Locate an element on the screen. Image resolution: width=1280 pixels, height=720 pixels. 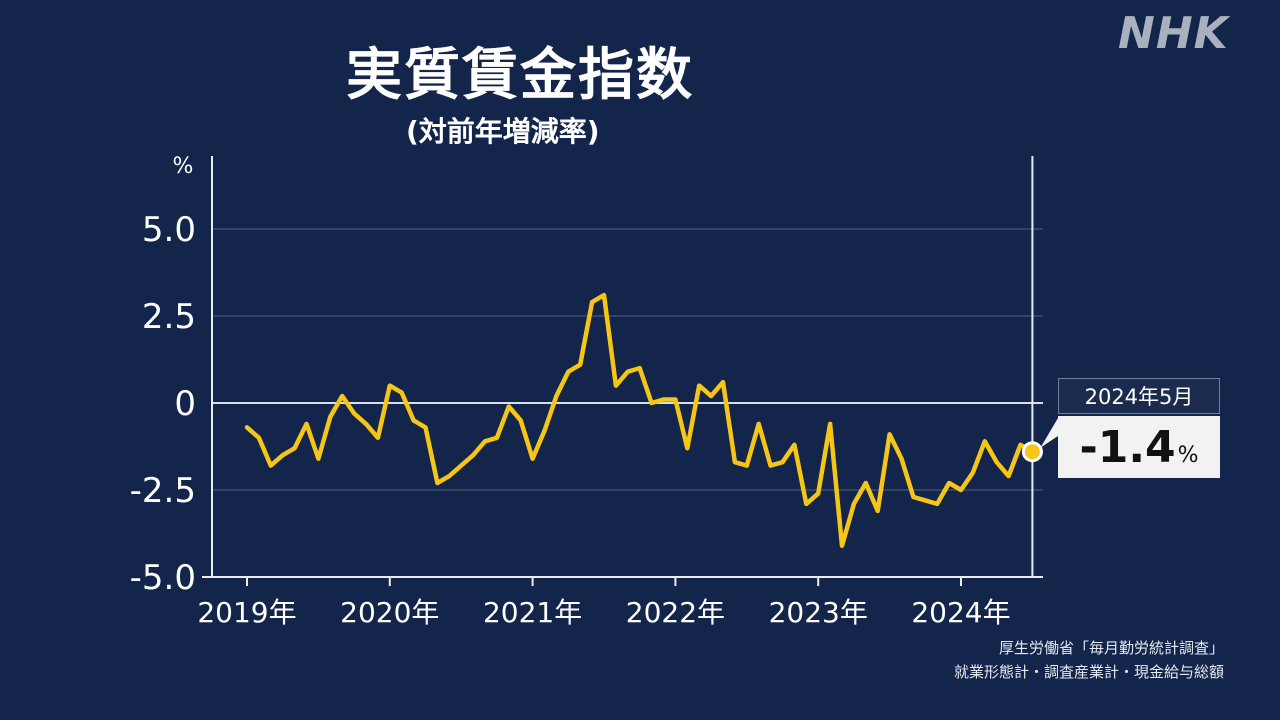
source-line-2: 就業形態計・調査産業計・現金給与総額 is located at coordinates (1088, 672).